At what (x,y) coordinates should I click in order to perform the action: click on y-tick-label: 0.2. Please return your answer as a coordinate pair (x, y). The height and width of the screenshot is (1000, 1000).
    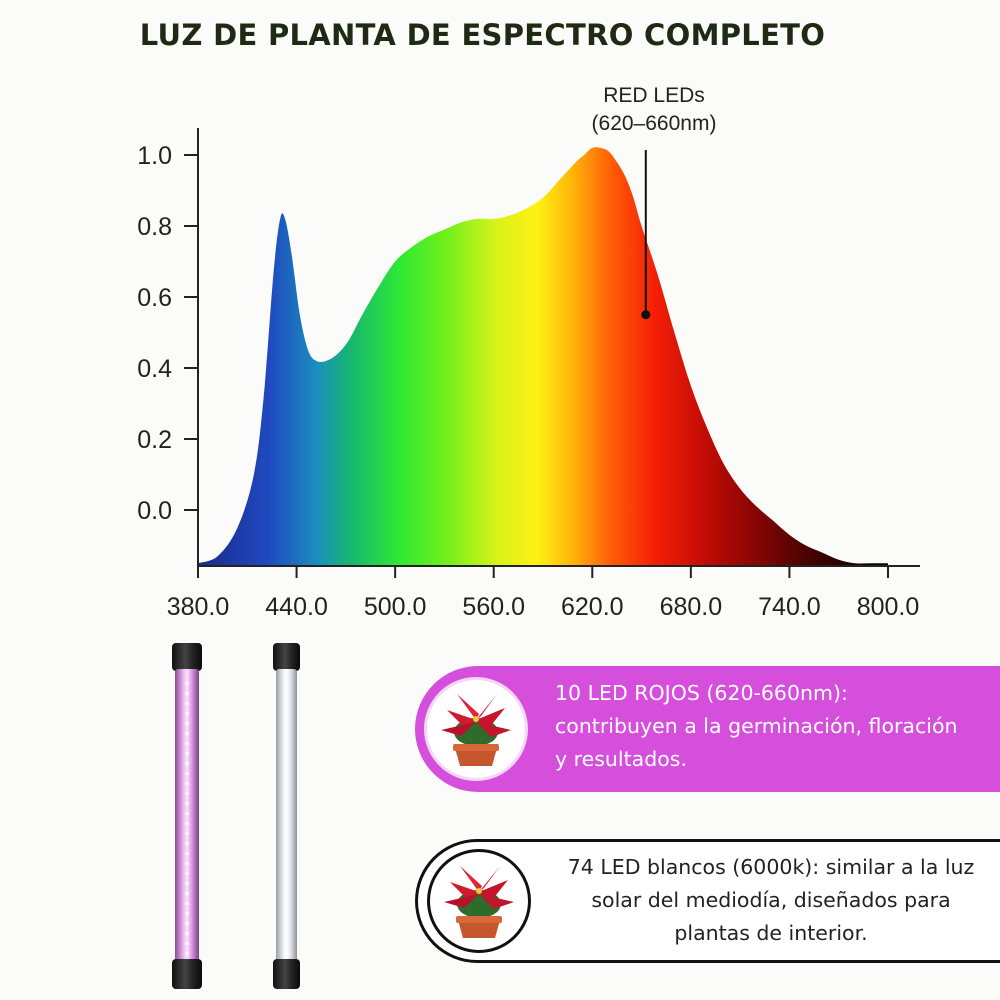
    Looking at the image, I should click on (154, 440).